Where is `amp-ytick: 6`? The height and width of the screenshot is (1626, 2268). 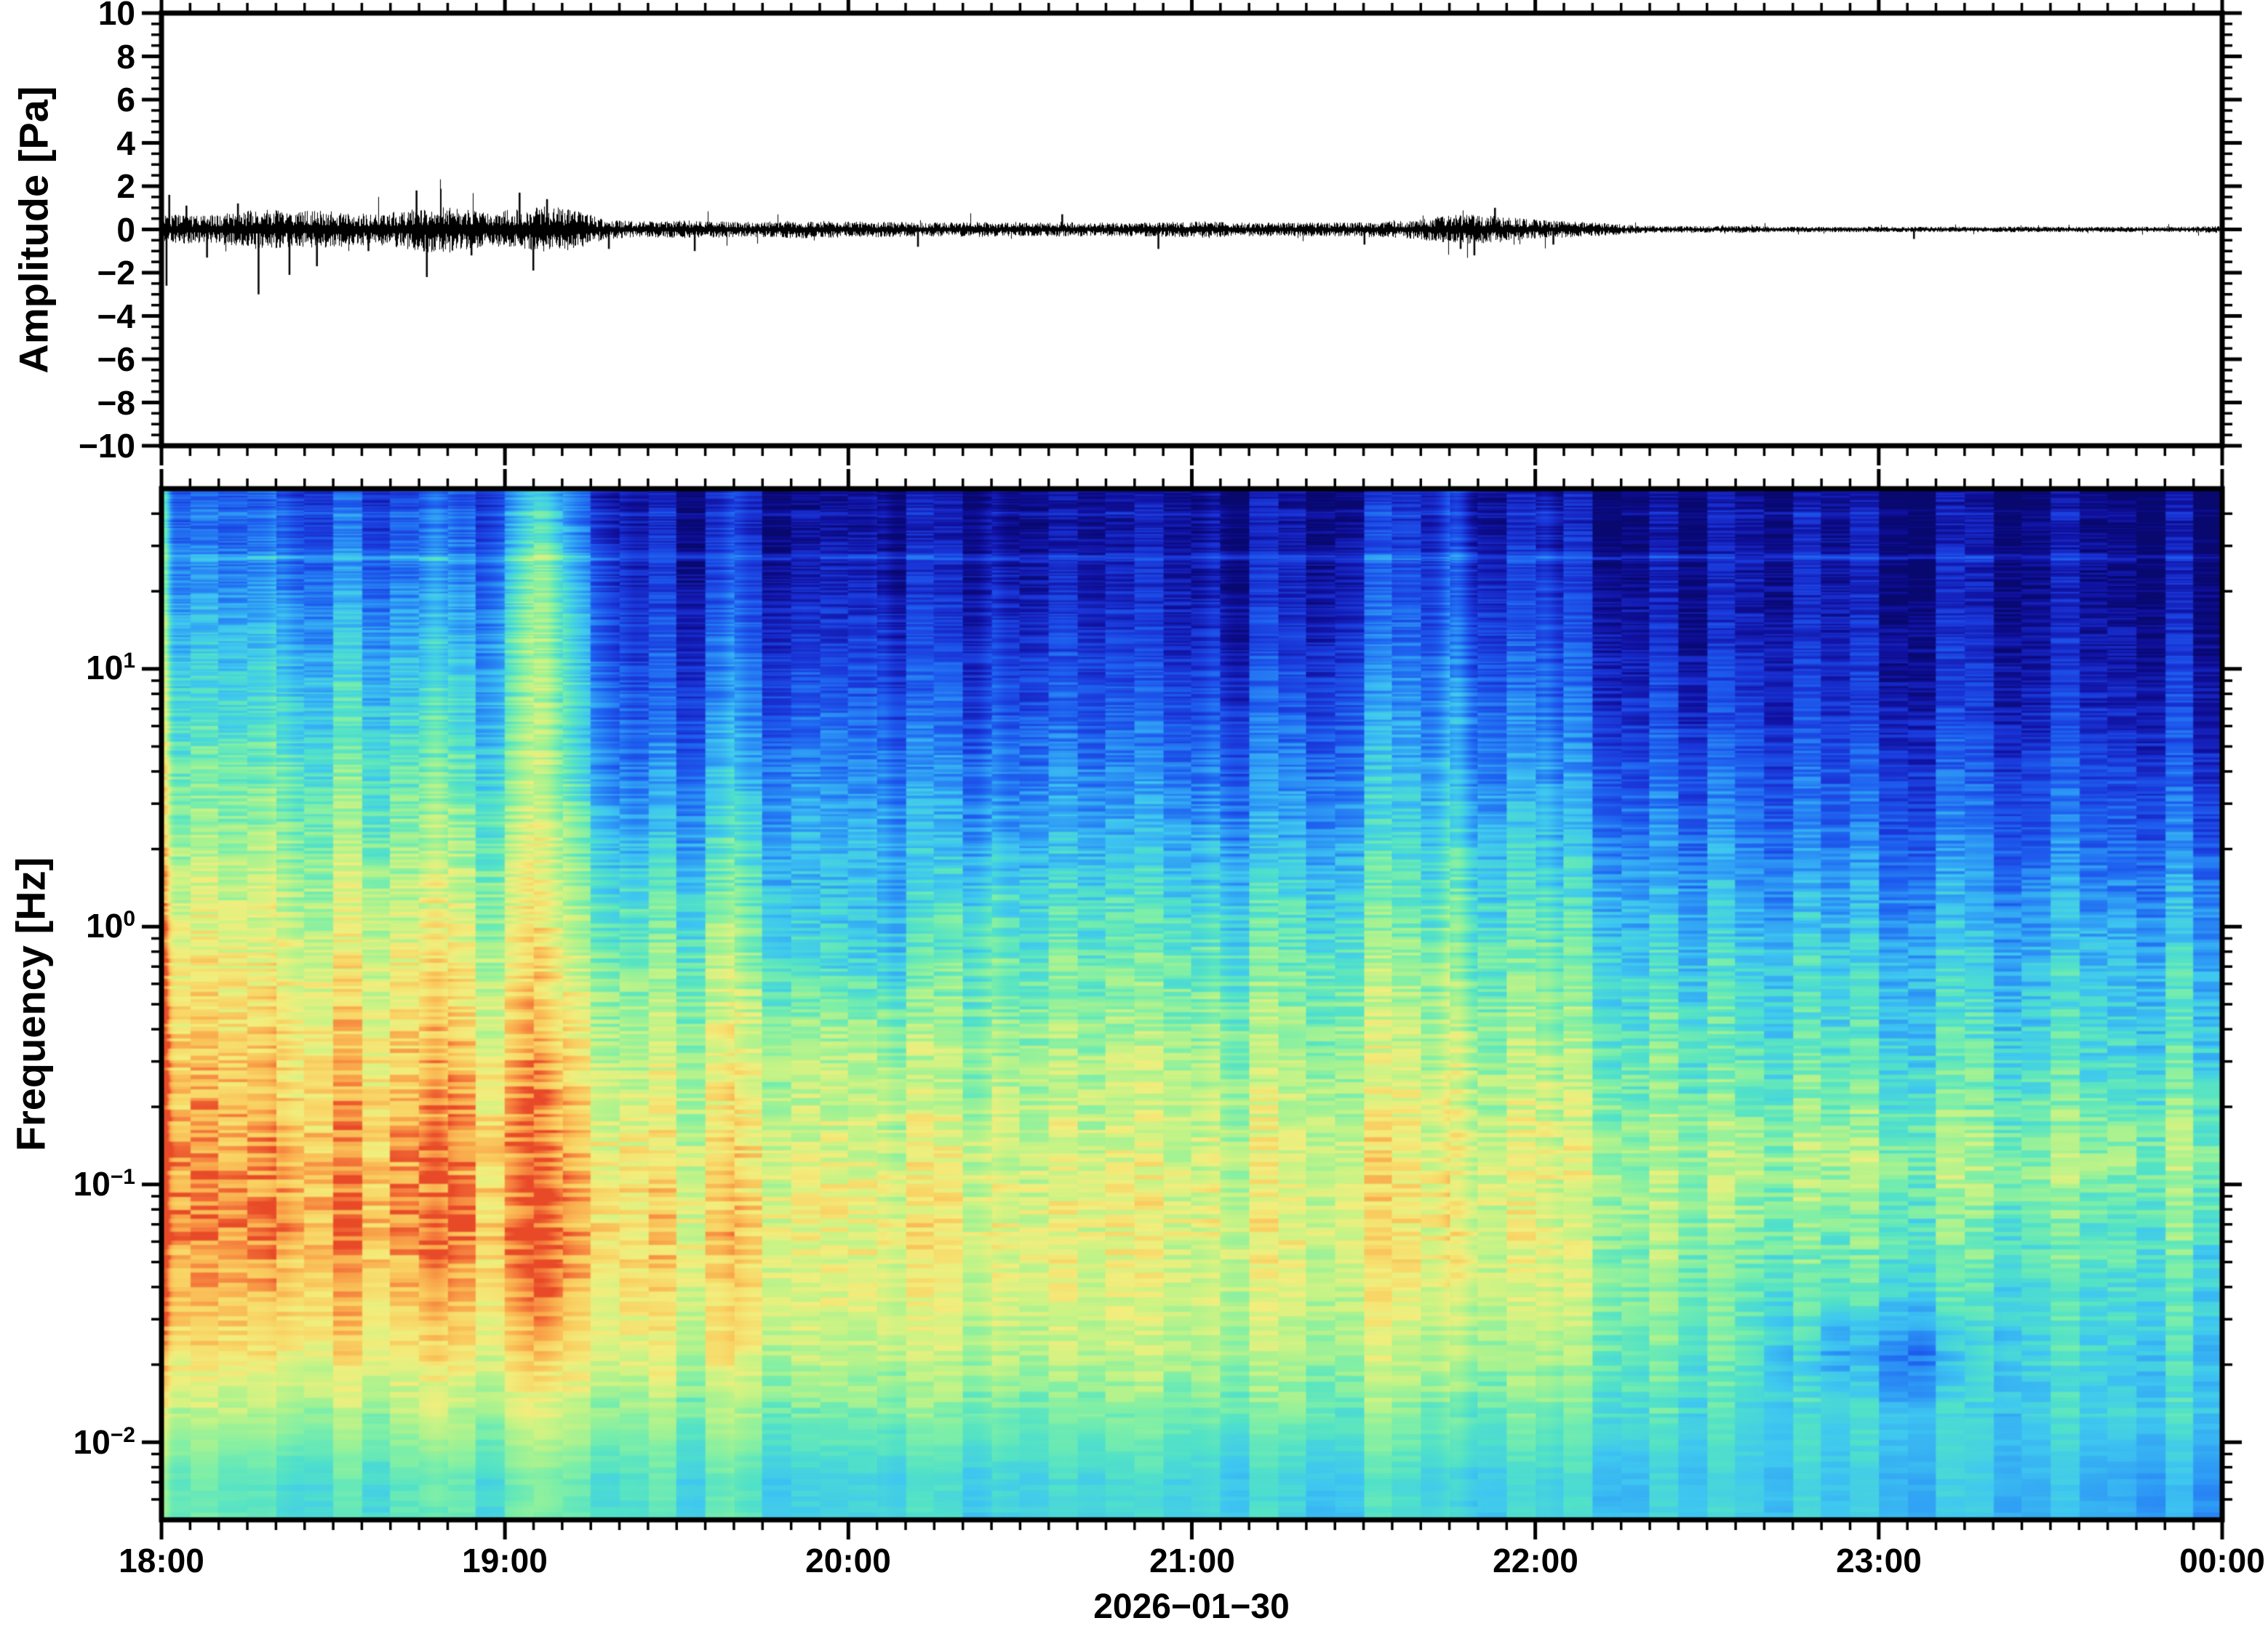
amp-ytick: 6 is located at coordinates (125, 100).